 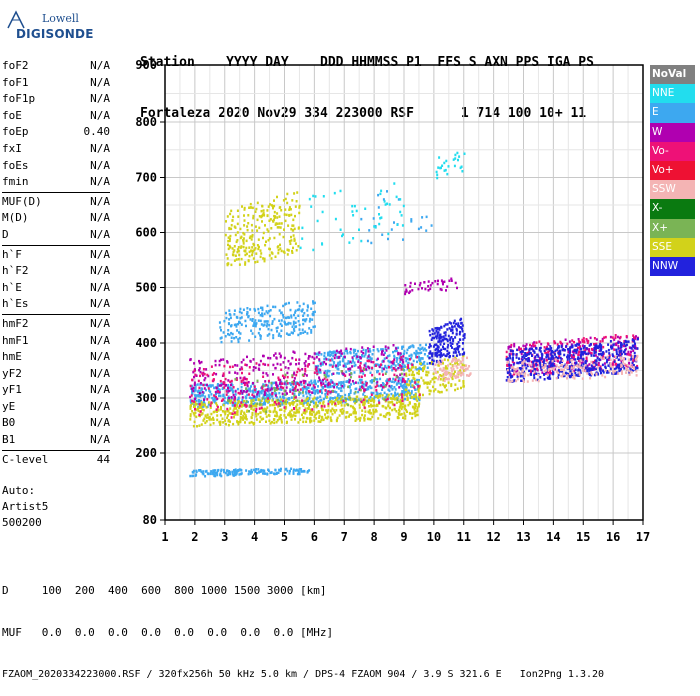 What do you see at coordinates (672, 132) in the screenshot?
I see `legend-item: W` at bounding box center [672, 132].